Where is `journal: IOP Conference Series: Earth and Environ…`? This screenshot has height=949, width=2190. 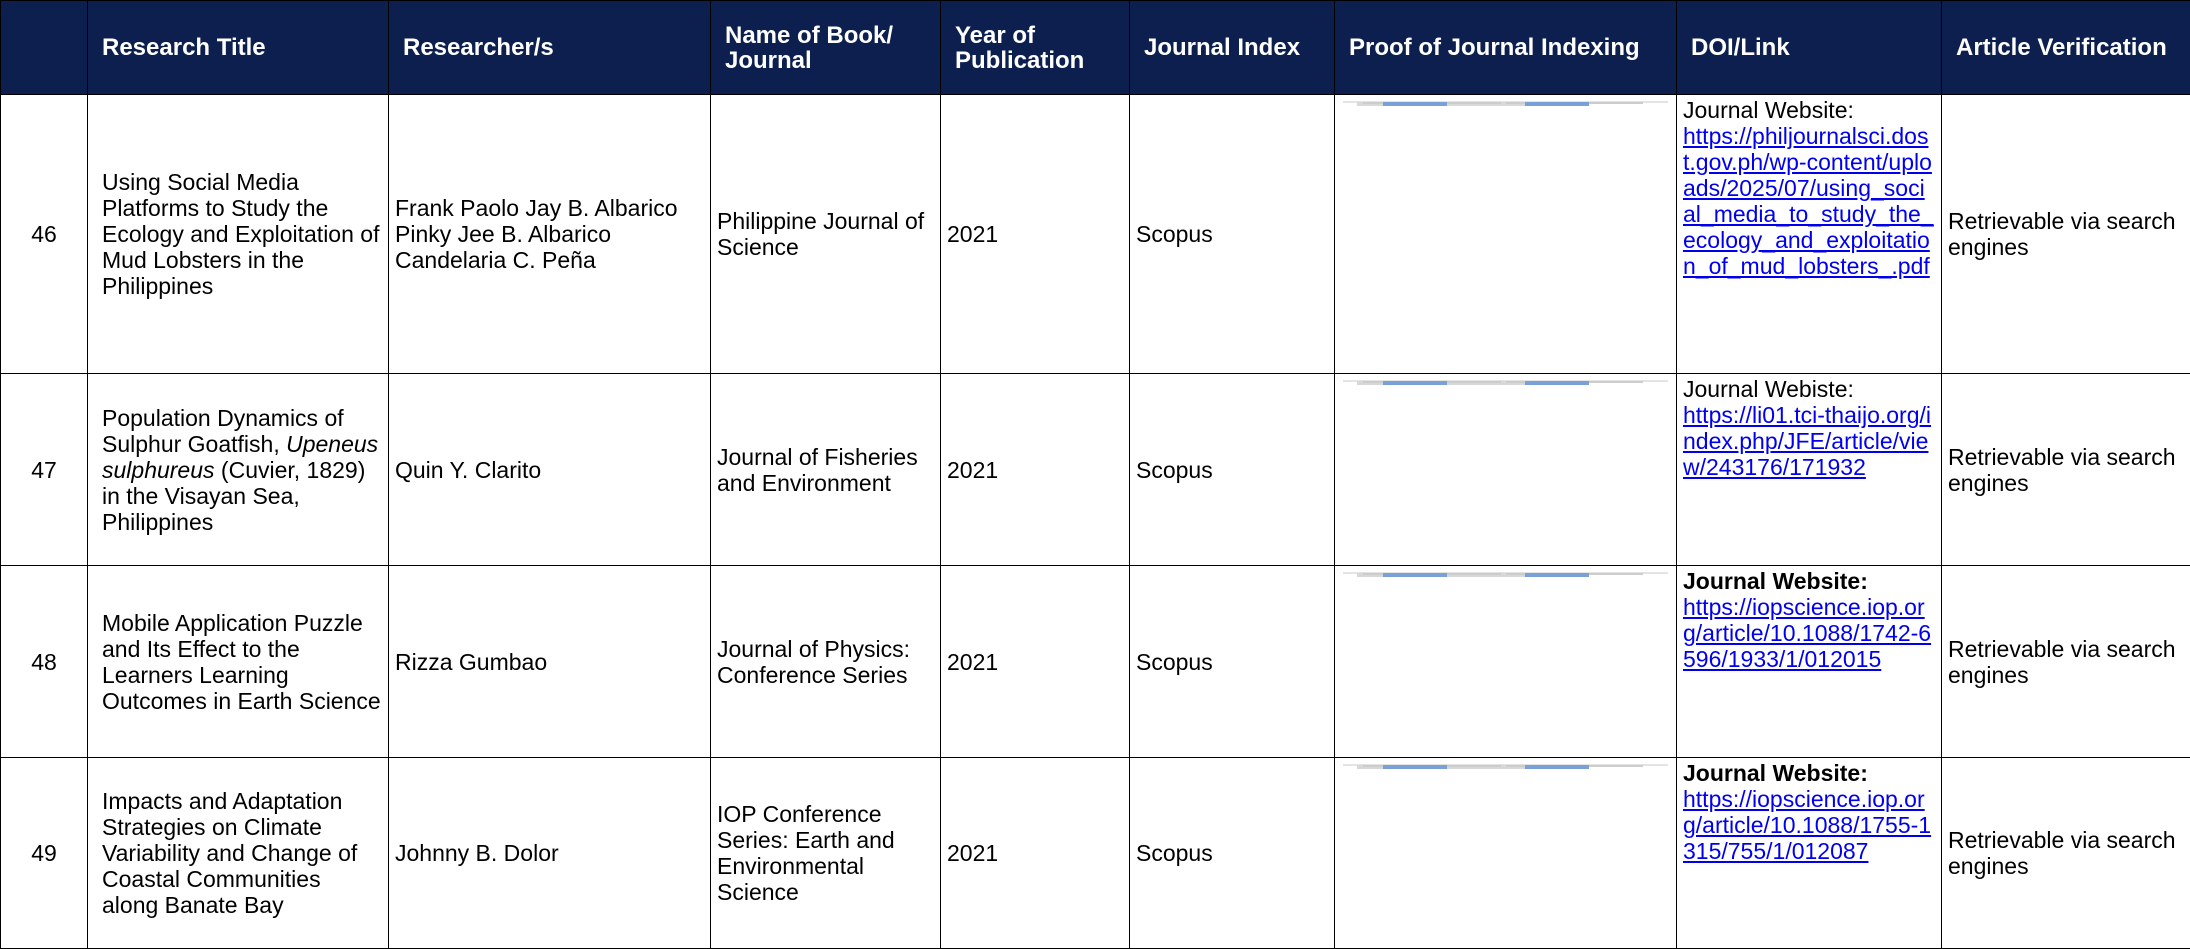
journal: IOP Conference Series: Earth and Environ… is located at coordinates (825, 853).